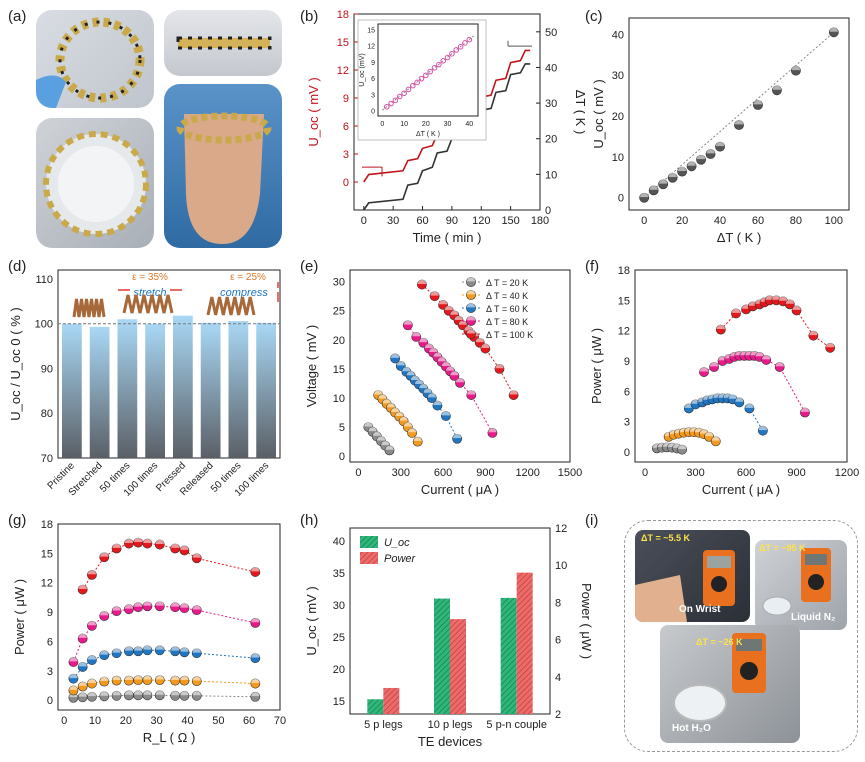  Describe the element at coordinates (510, 221) in the screenshot. I see `x-tick-label: 150` at that location.